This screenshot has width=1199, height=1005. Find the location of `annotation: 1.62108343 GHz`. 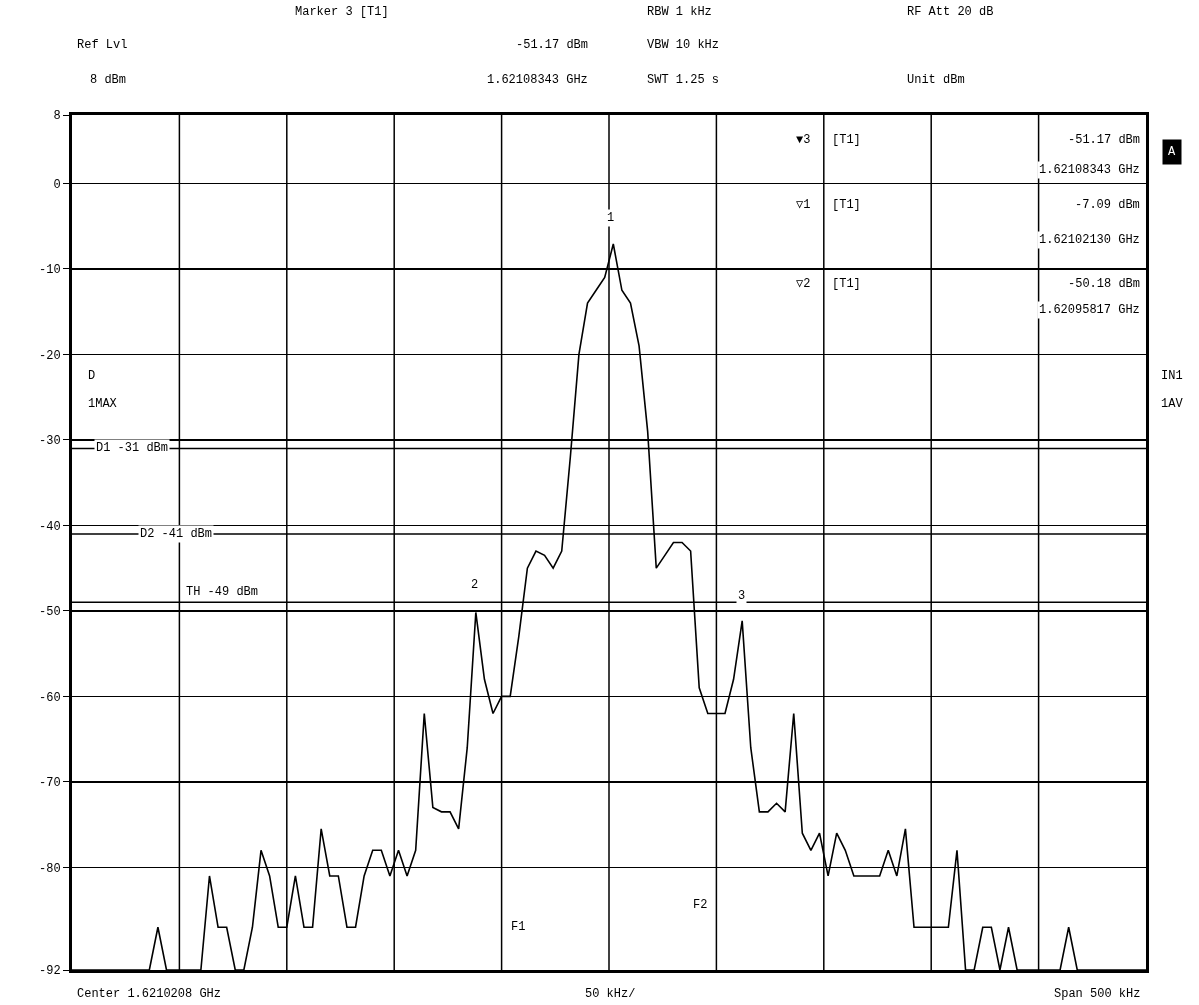

annotation: 1.62108343 GHz is located at coordinates (1089, 170).